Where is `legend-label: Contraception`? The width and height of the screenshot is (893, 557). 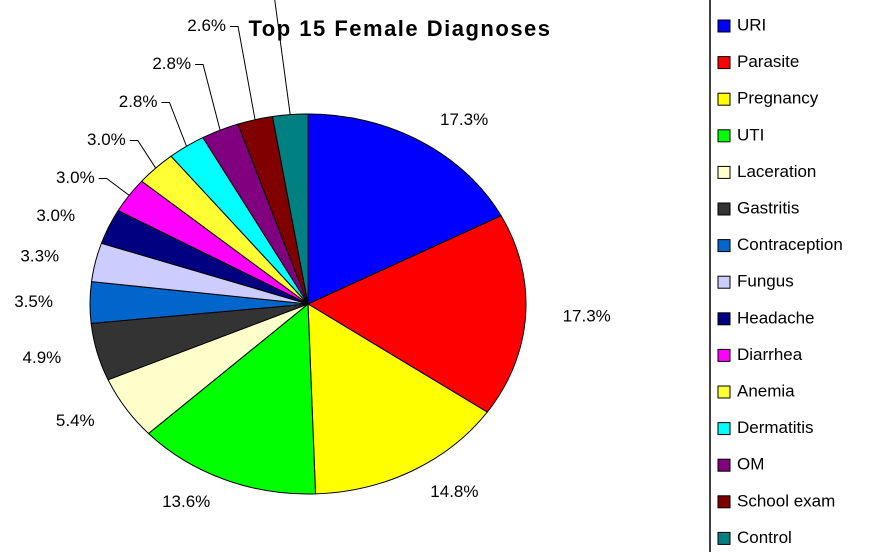 legend-label: Contraception is located at coordinates (790, 244).